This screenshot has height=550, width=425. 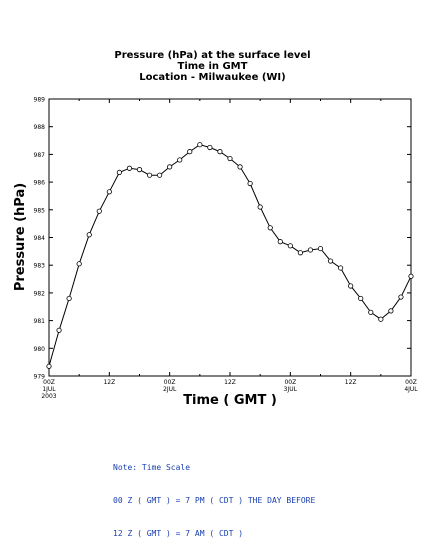 I want to click on y-tick-label: 983, so click(x=40, y=266).